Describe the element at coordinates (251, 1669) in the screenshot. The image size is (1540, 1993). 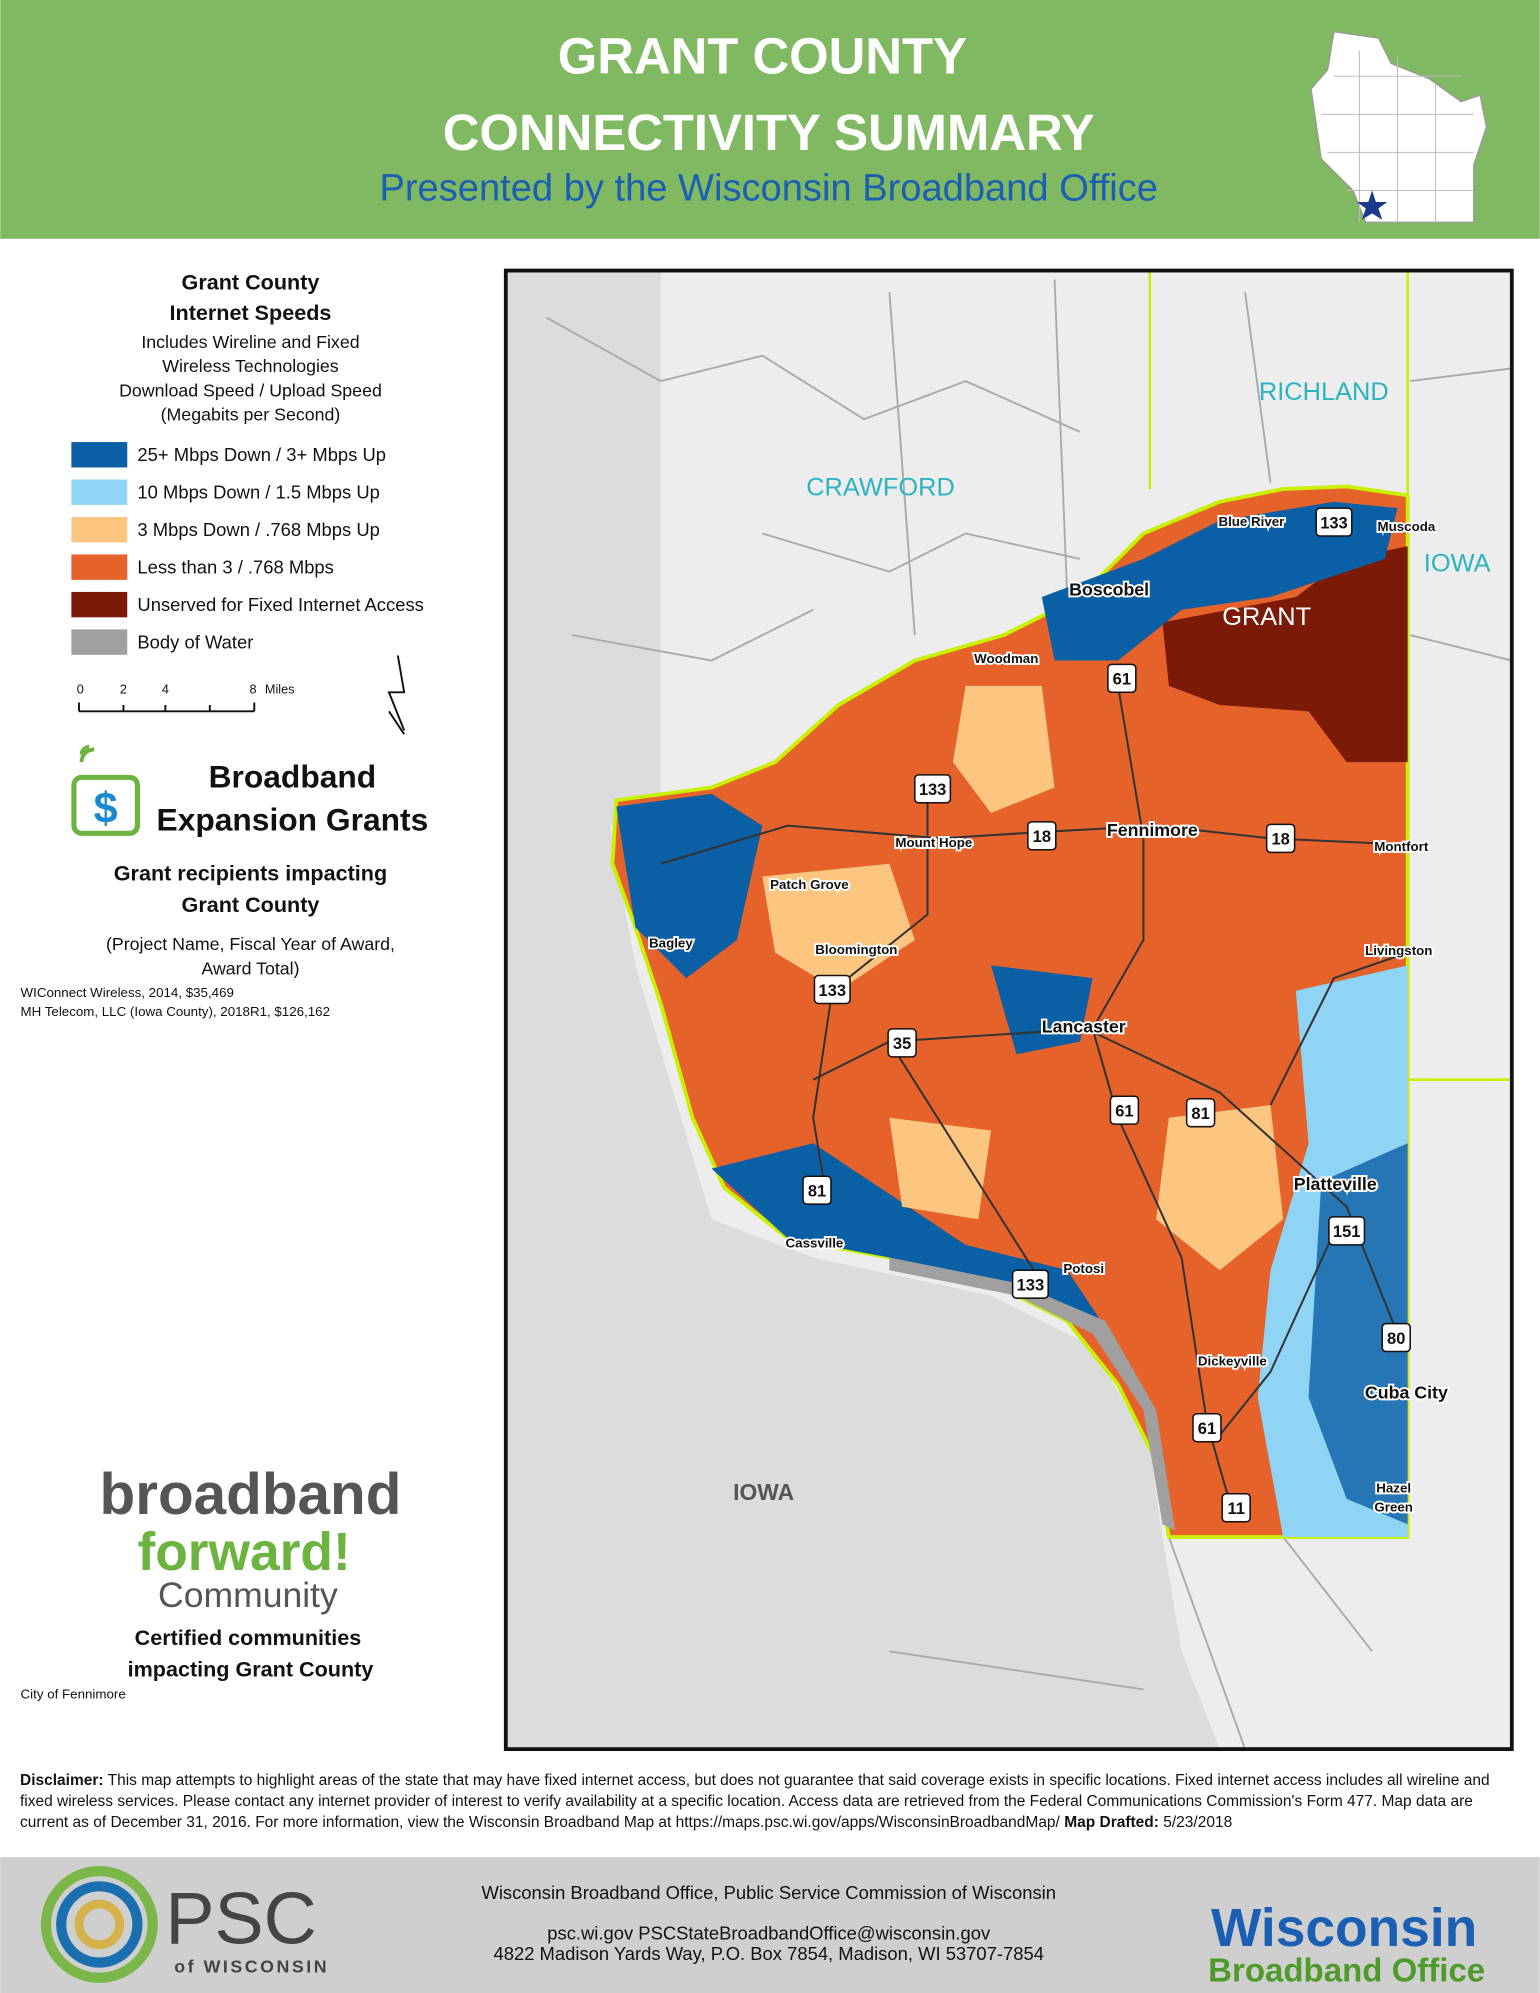
I see `forward-heading: impacting Grant County` at that location.